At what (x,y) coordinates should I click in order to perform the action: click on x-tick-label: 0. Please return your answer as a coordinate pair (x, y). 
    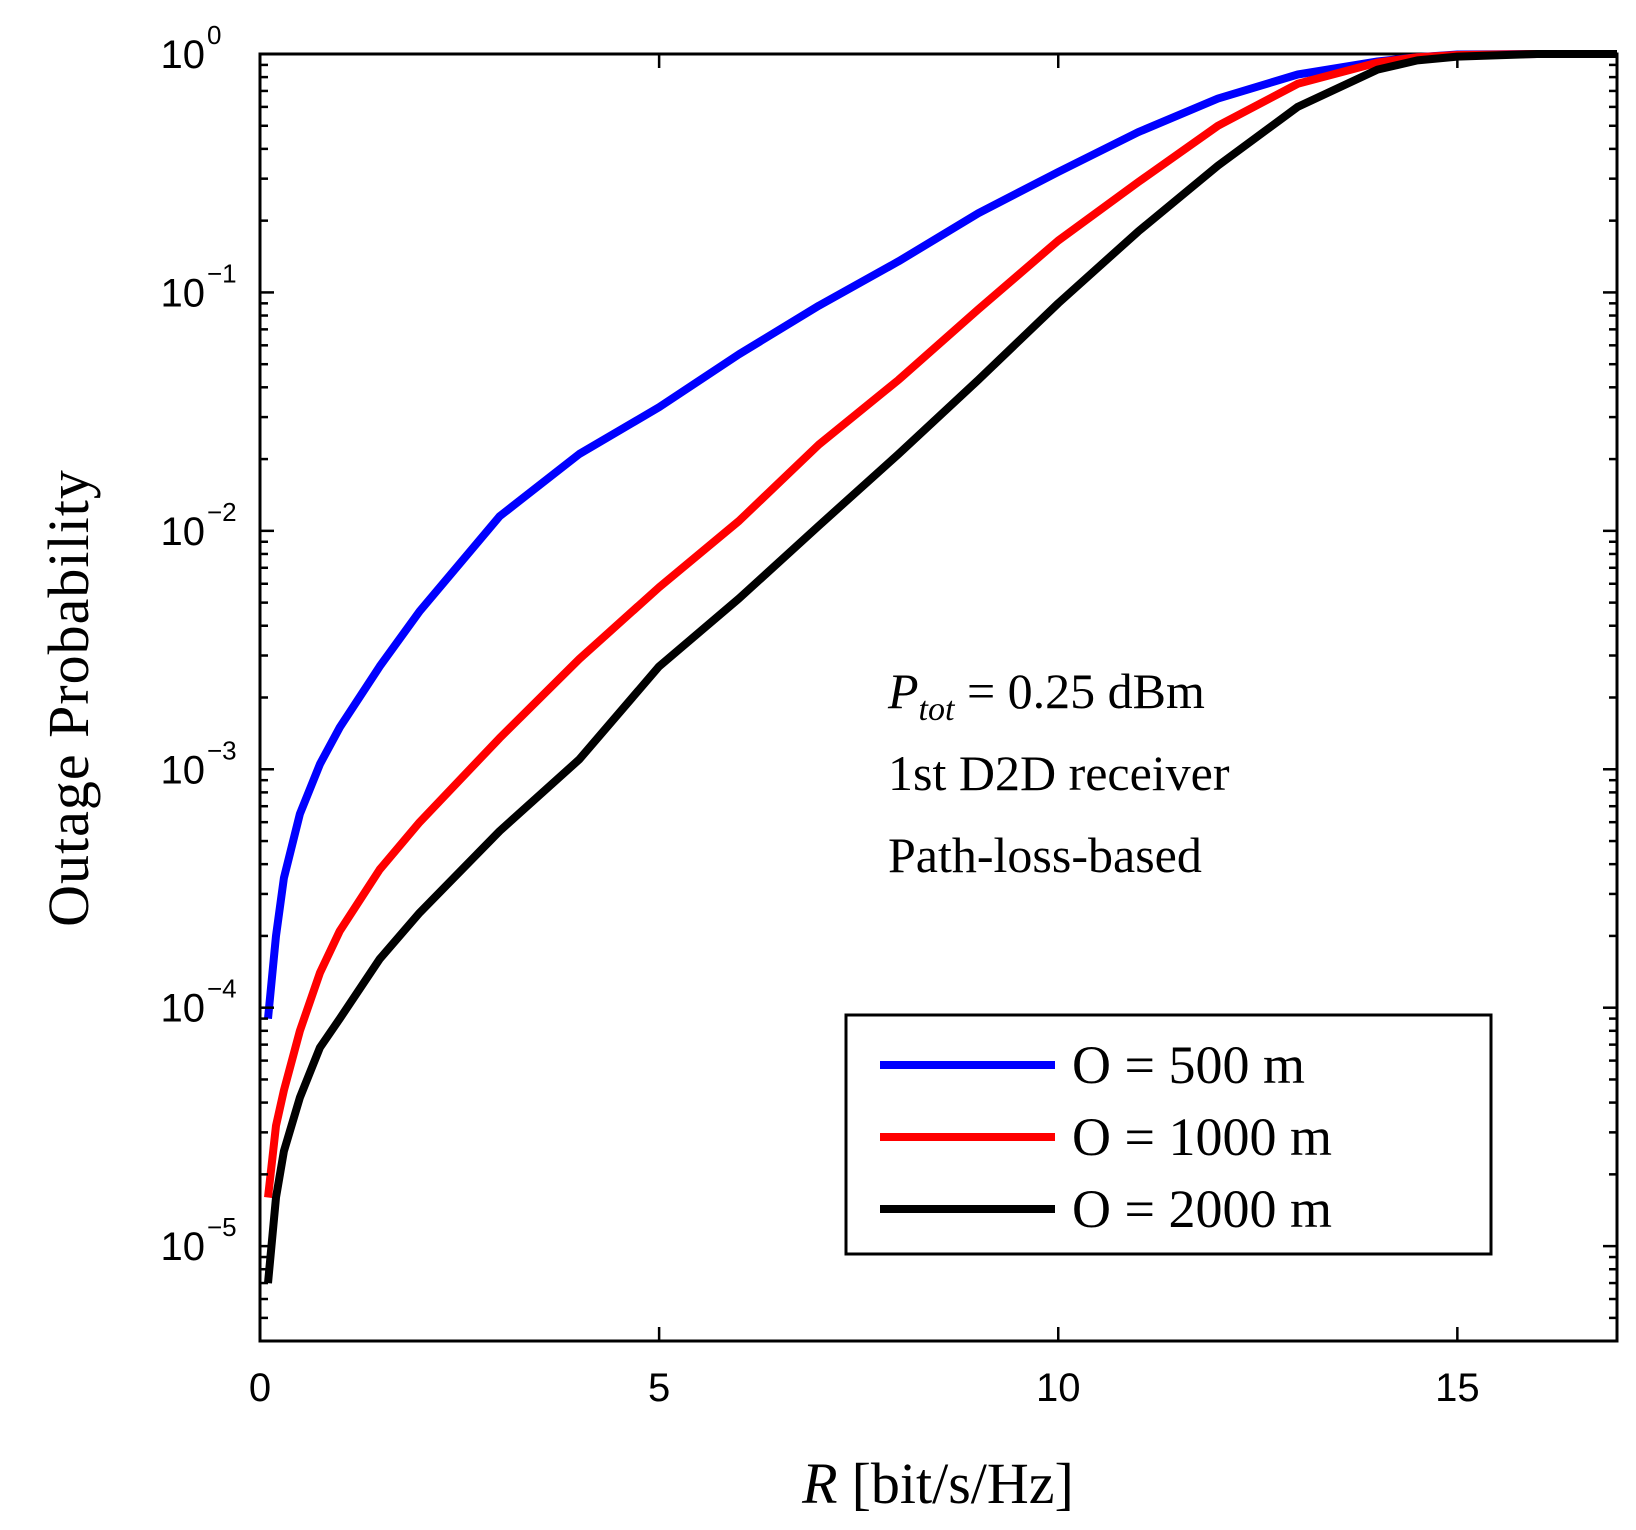
    Looking at the image, I should click on (260, 1388).